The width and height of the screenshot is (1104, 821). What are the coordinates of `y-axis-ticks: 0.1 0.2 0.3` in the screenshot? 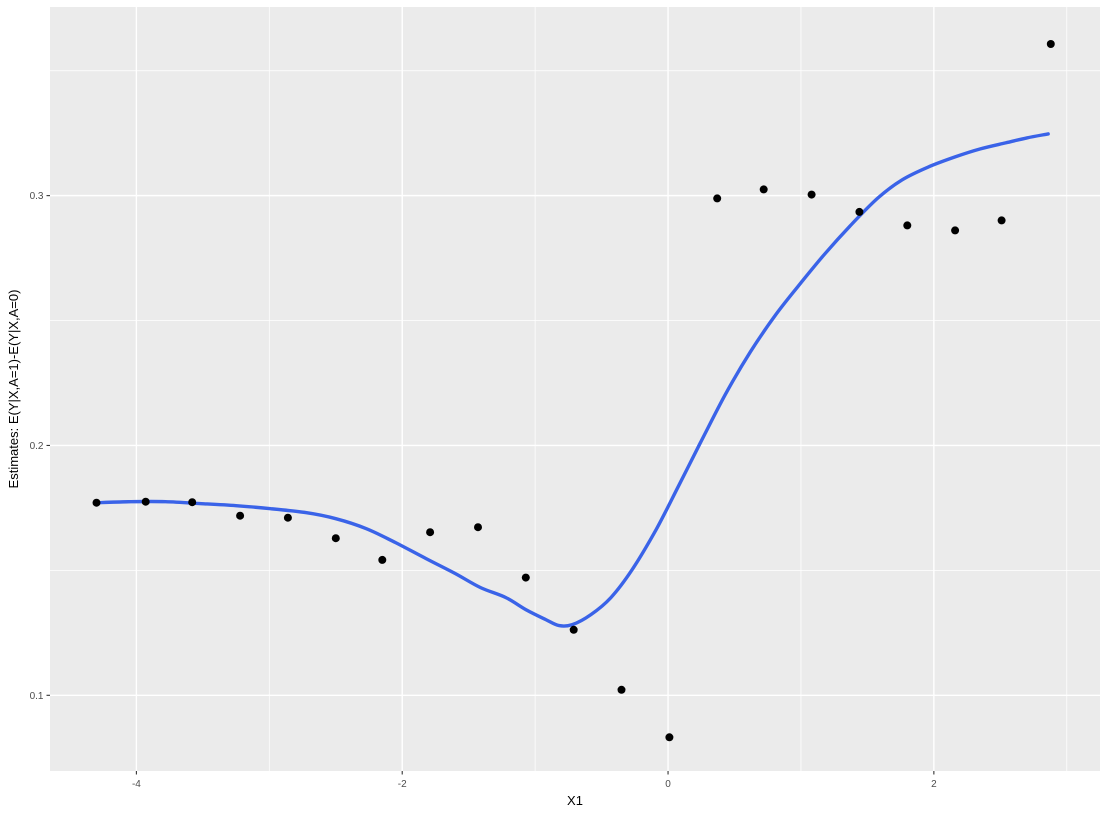 It's located at (40, 446).